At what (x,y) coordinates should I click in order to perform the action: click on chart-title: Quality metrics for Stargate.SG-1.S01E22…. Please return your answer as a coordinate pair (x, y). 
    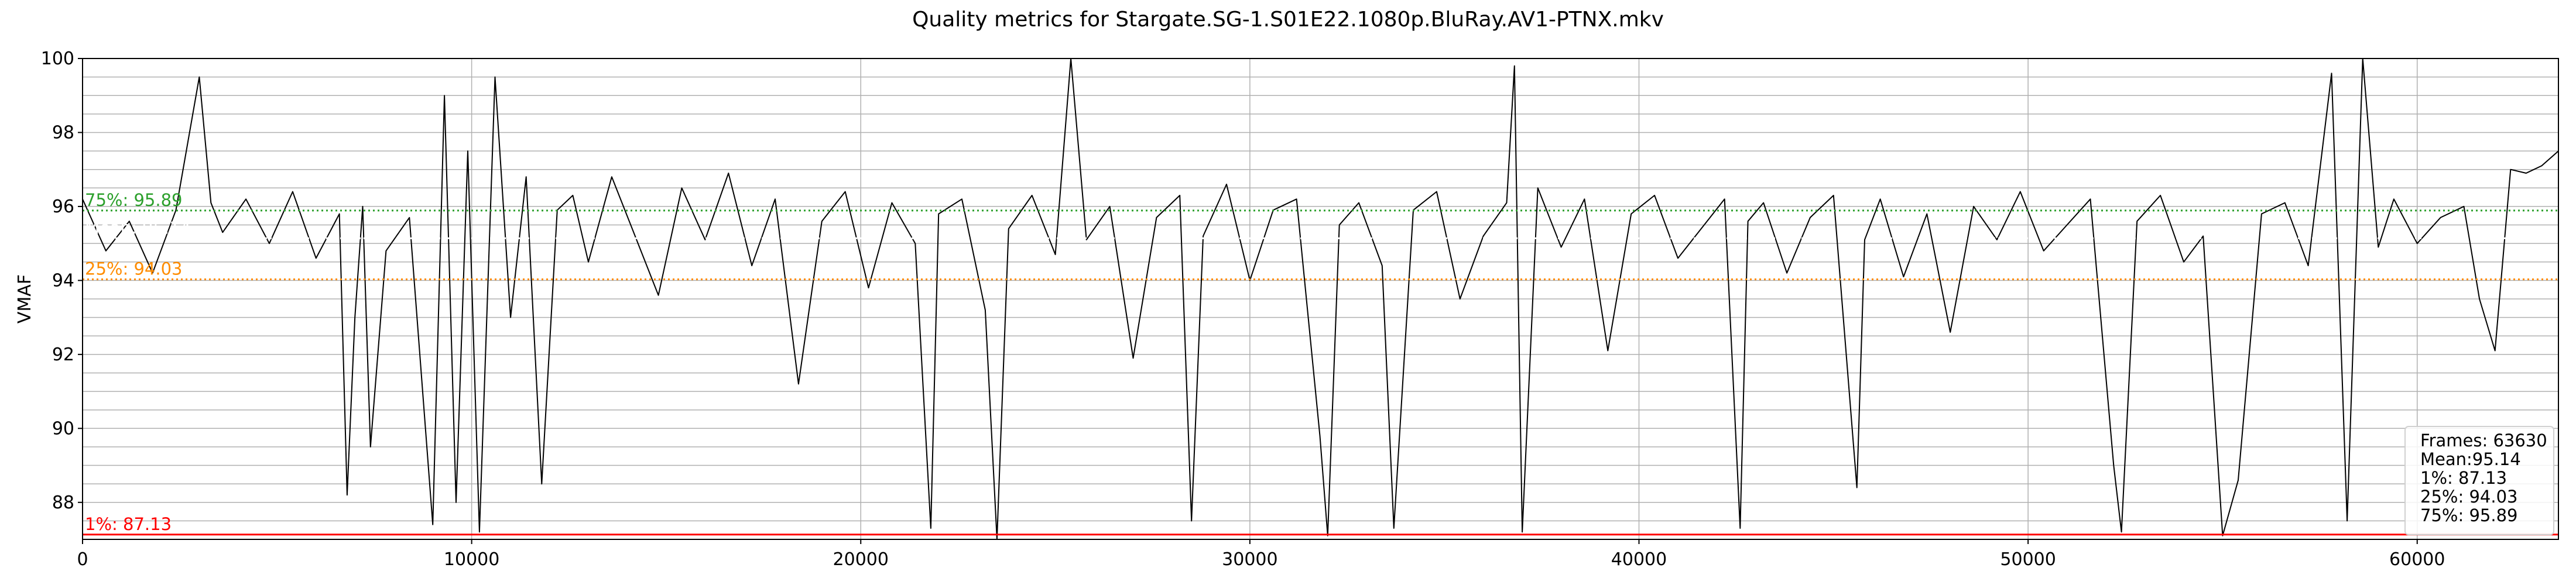
    Looking at the image, I should click on (1288, 20).